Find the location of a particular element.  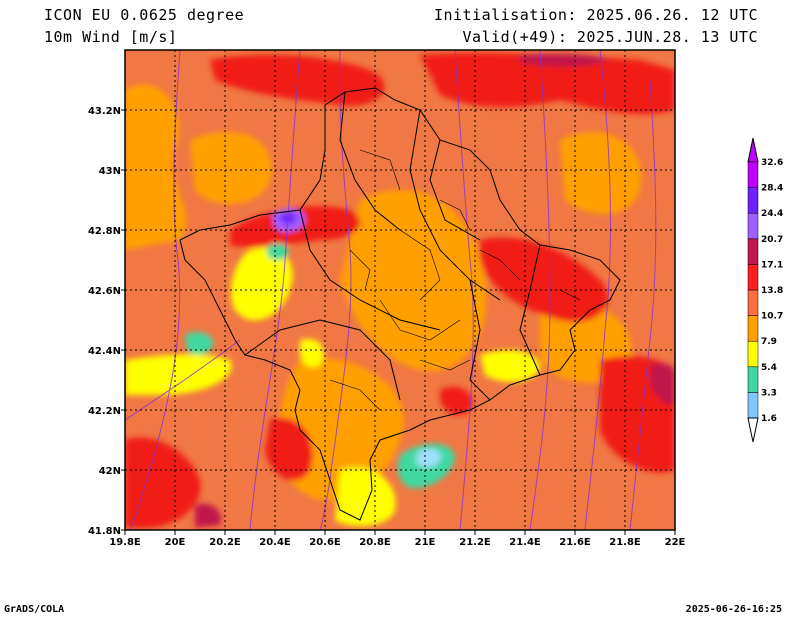

lon-tick-label: 20.6E is located at coordinates (325, 542).